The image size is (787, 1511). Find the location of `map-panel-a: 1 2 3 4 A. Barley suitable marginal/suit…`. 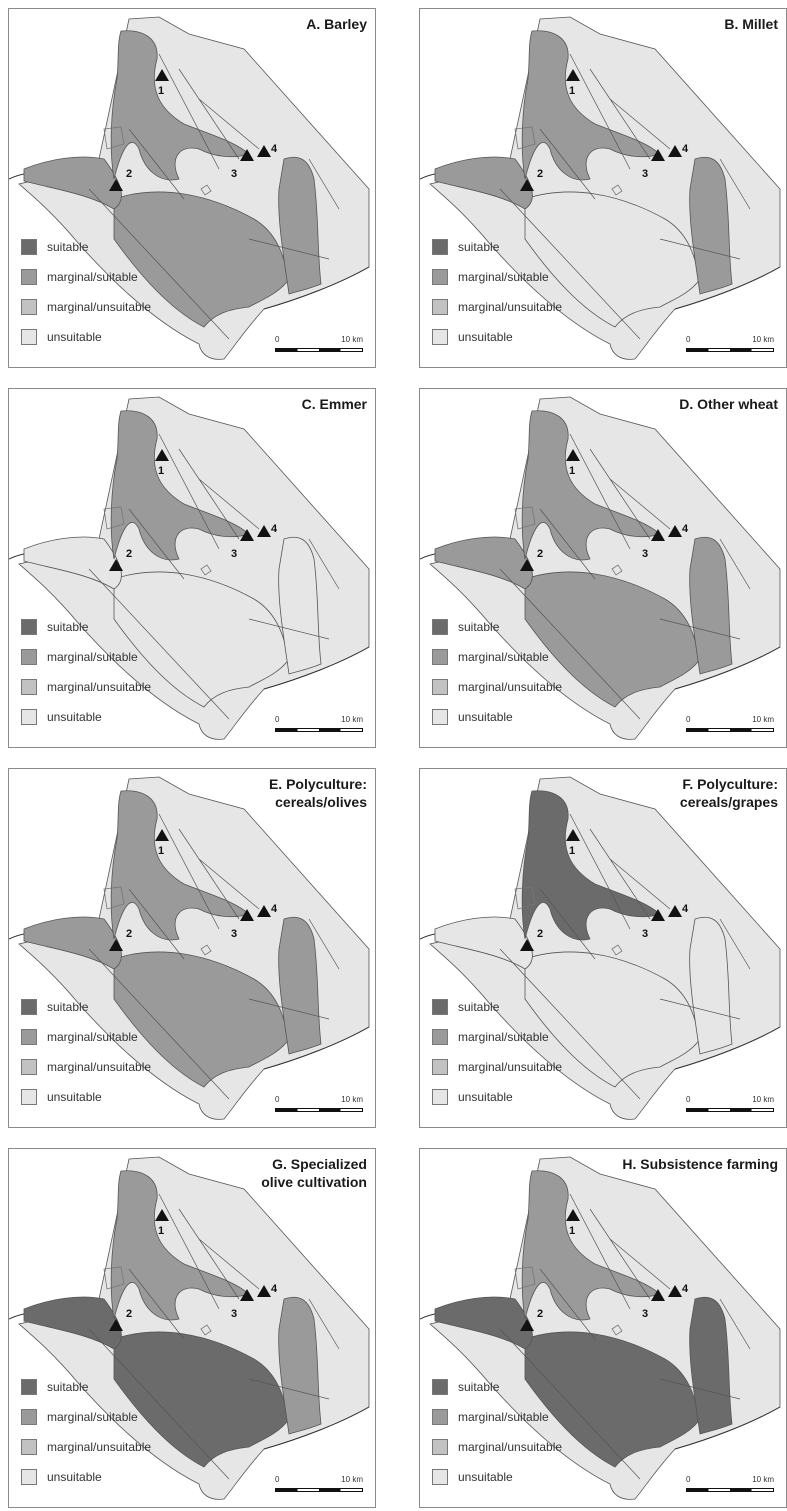

map-panel-a: 1 2 3 4 A. Barley suitable marginal/suit… is located at coordinates (192, 188).